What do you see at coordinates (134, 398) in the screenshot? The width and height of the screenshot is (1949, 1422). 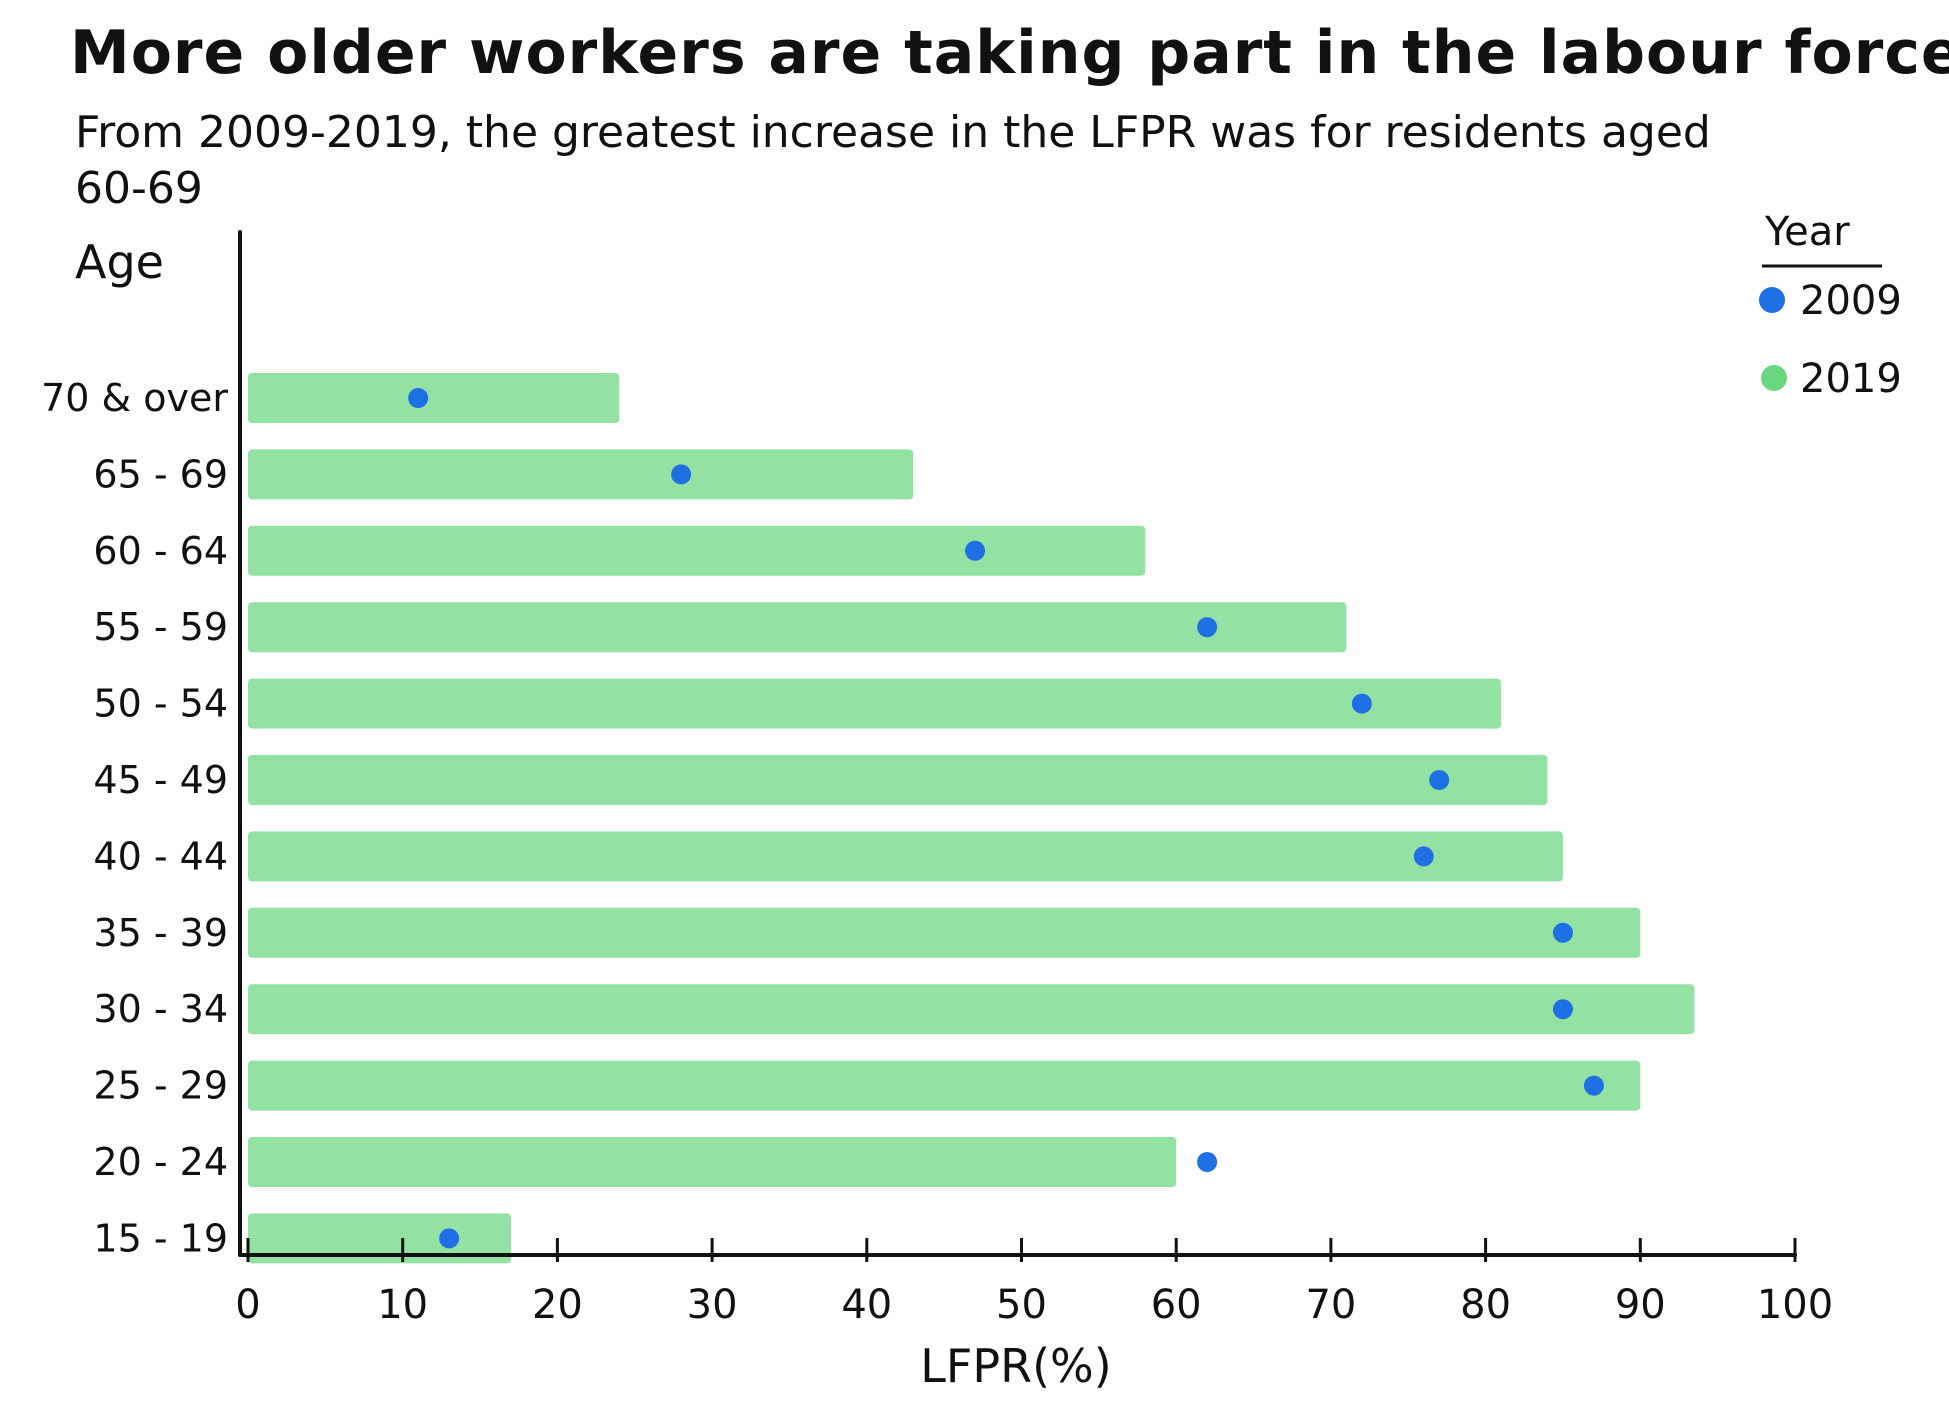 I see `category-label-0: 70 & over` at bounding box center [134, 398].